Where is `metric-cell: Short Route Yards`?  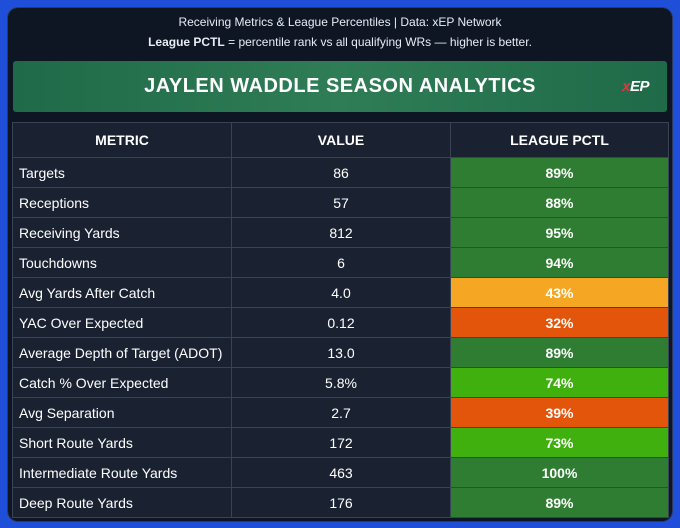 metric-cell: Short Route Yards is located at coordinates (122, 442).